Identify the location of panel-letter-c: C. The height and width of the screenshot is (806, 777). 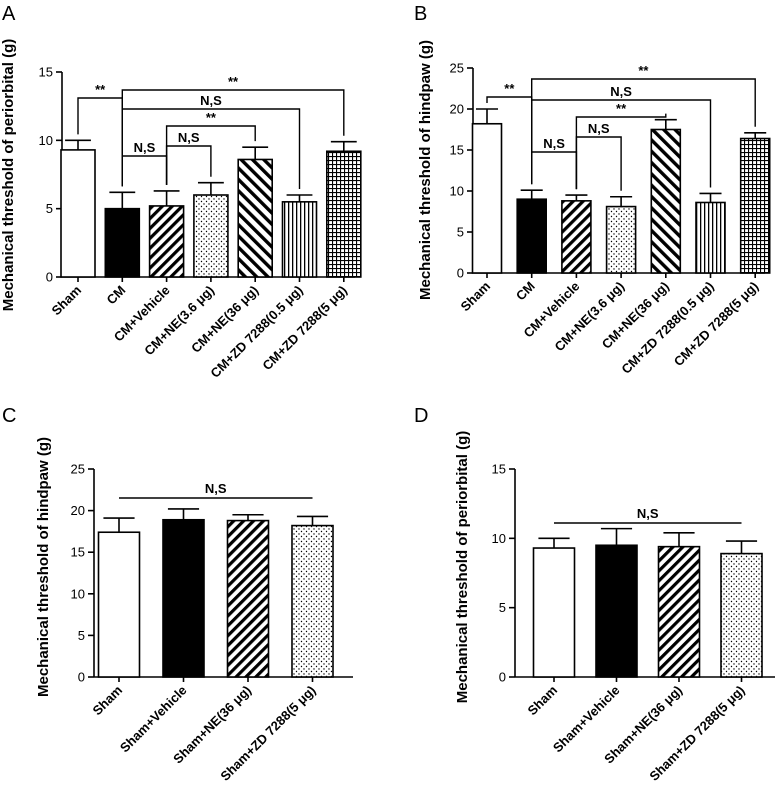
(9, 416).